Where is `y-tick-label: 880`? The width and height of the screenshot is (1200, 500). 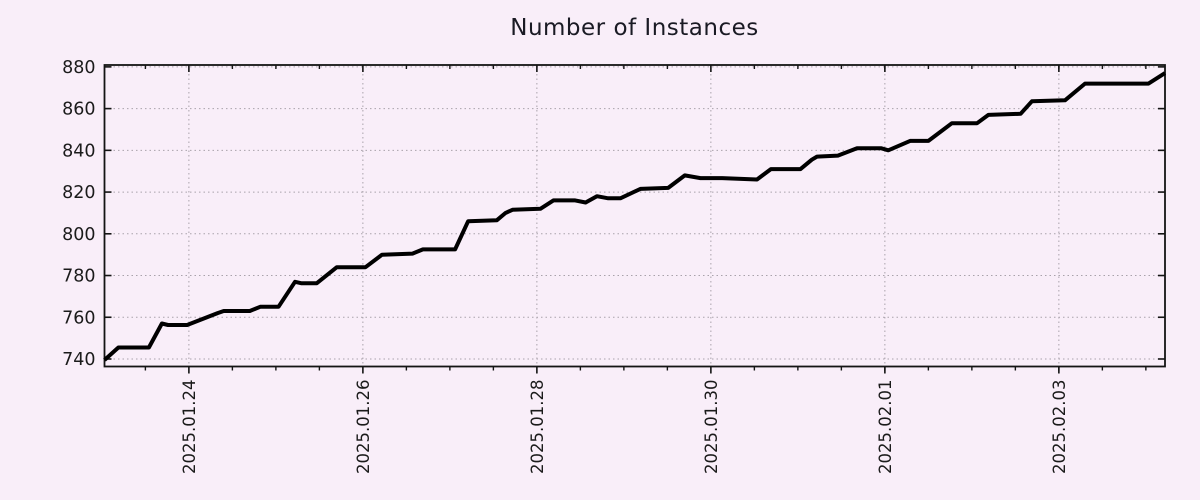
y-tick-label: 880 is located at coordinates (78, 68).